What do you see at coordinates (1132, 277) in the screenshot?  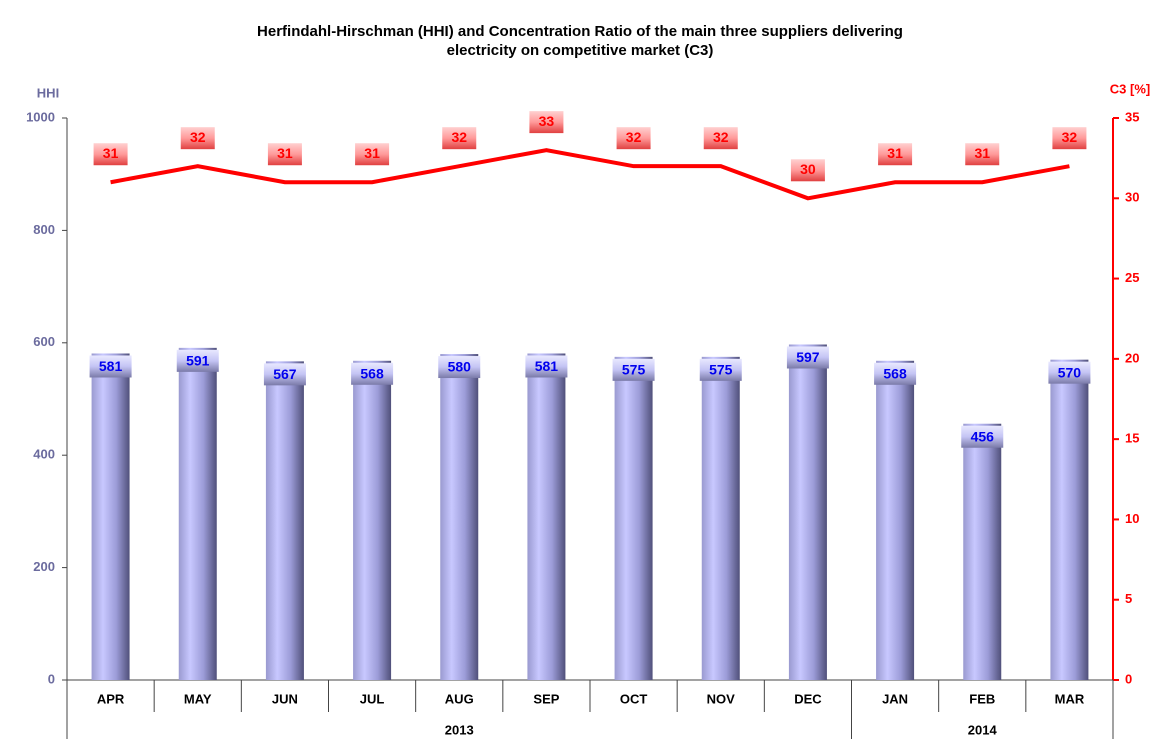 I see `y2-tick-label: 25` at bounding box center [1132, 277].